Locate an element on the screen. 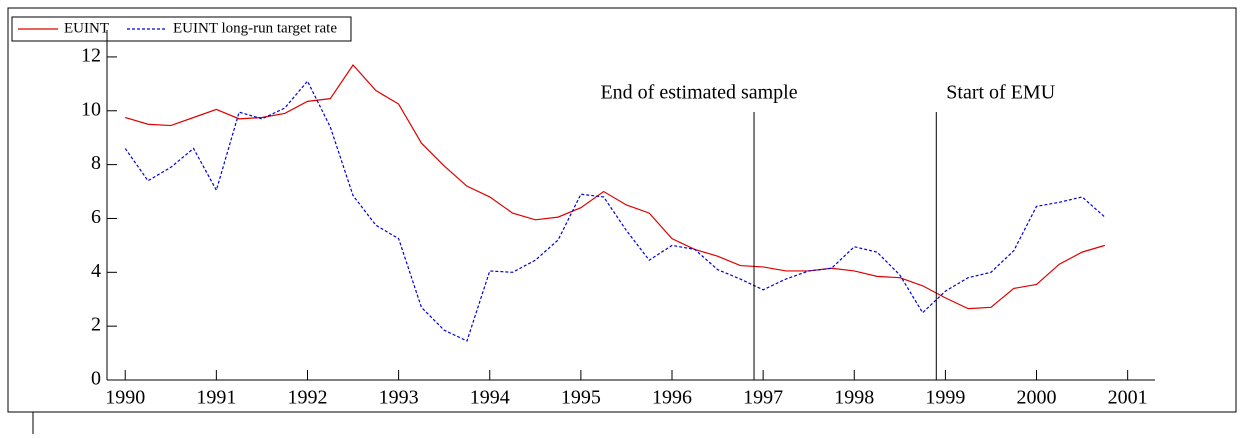 The height and width of the screenshot is (439, 1245). legend-label: EUINT long-run target rate is located at coordinates (255, 28).